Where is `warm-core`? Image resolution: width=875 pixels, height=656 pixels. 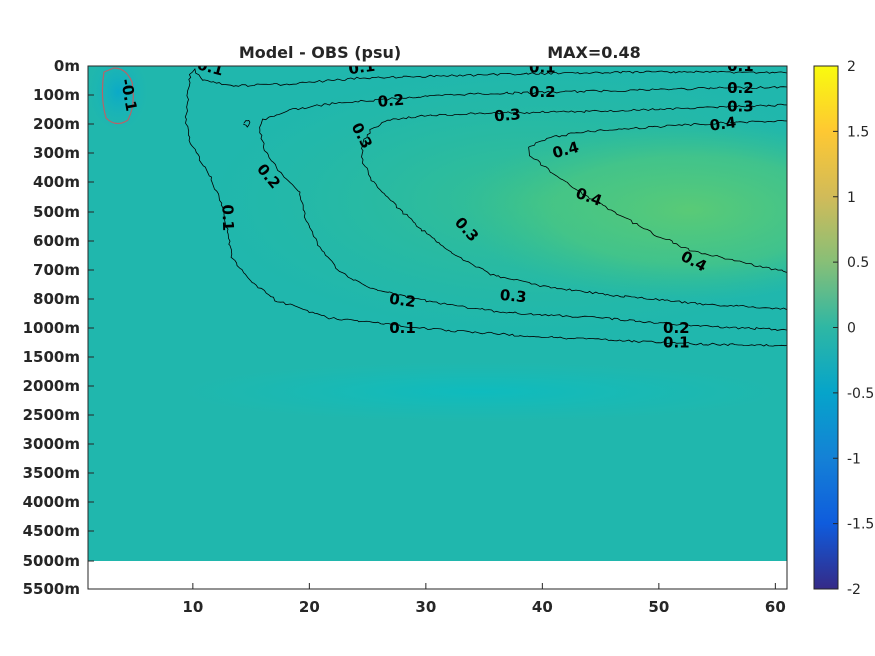
warm-core is located at coordinates (623, 210).